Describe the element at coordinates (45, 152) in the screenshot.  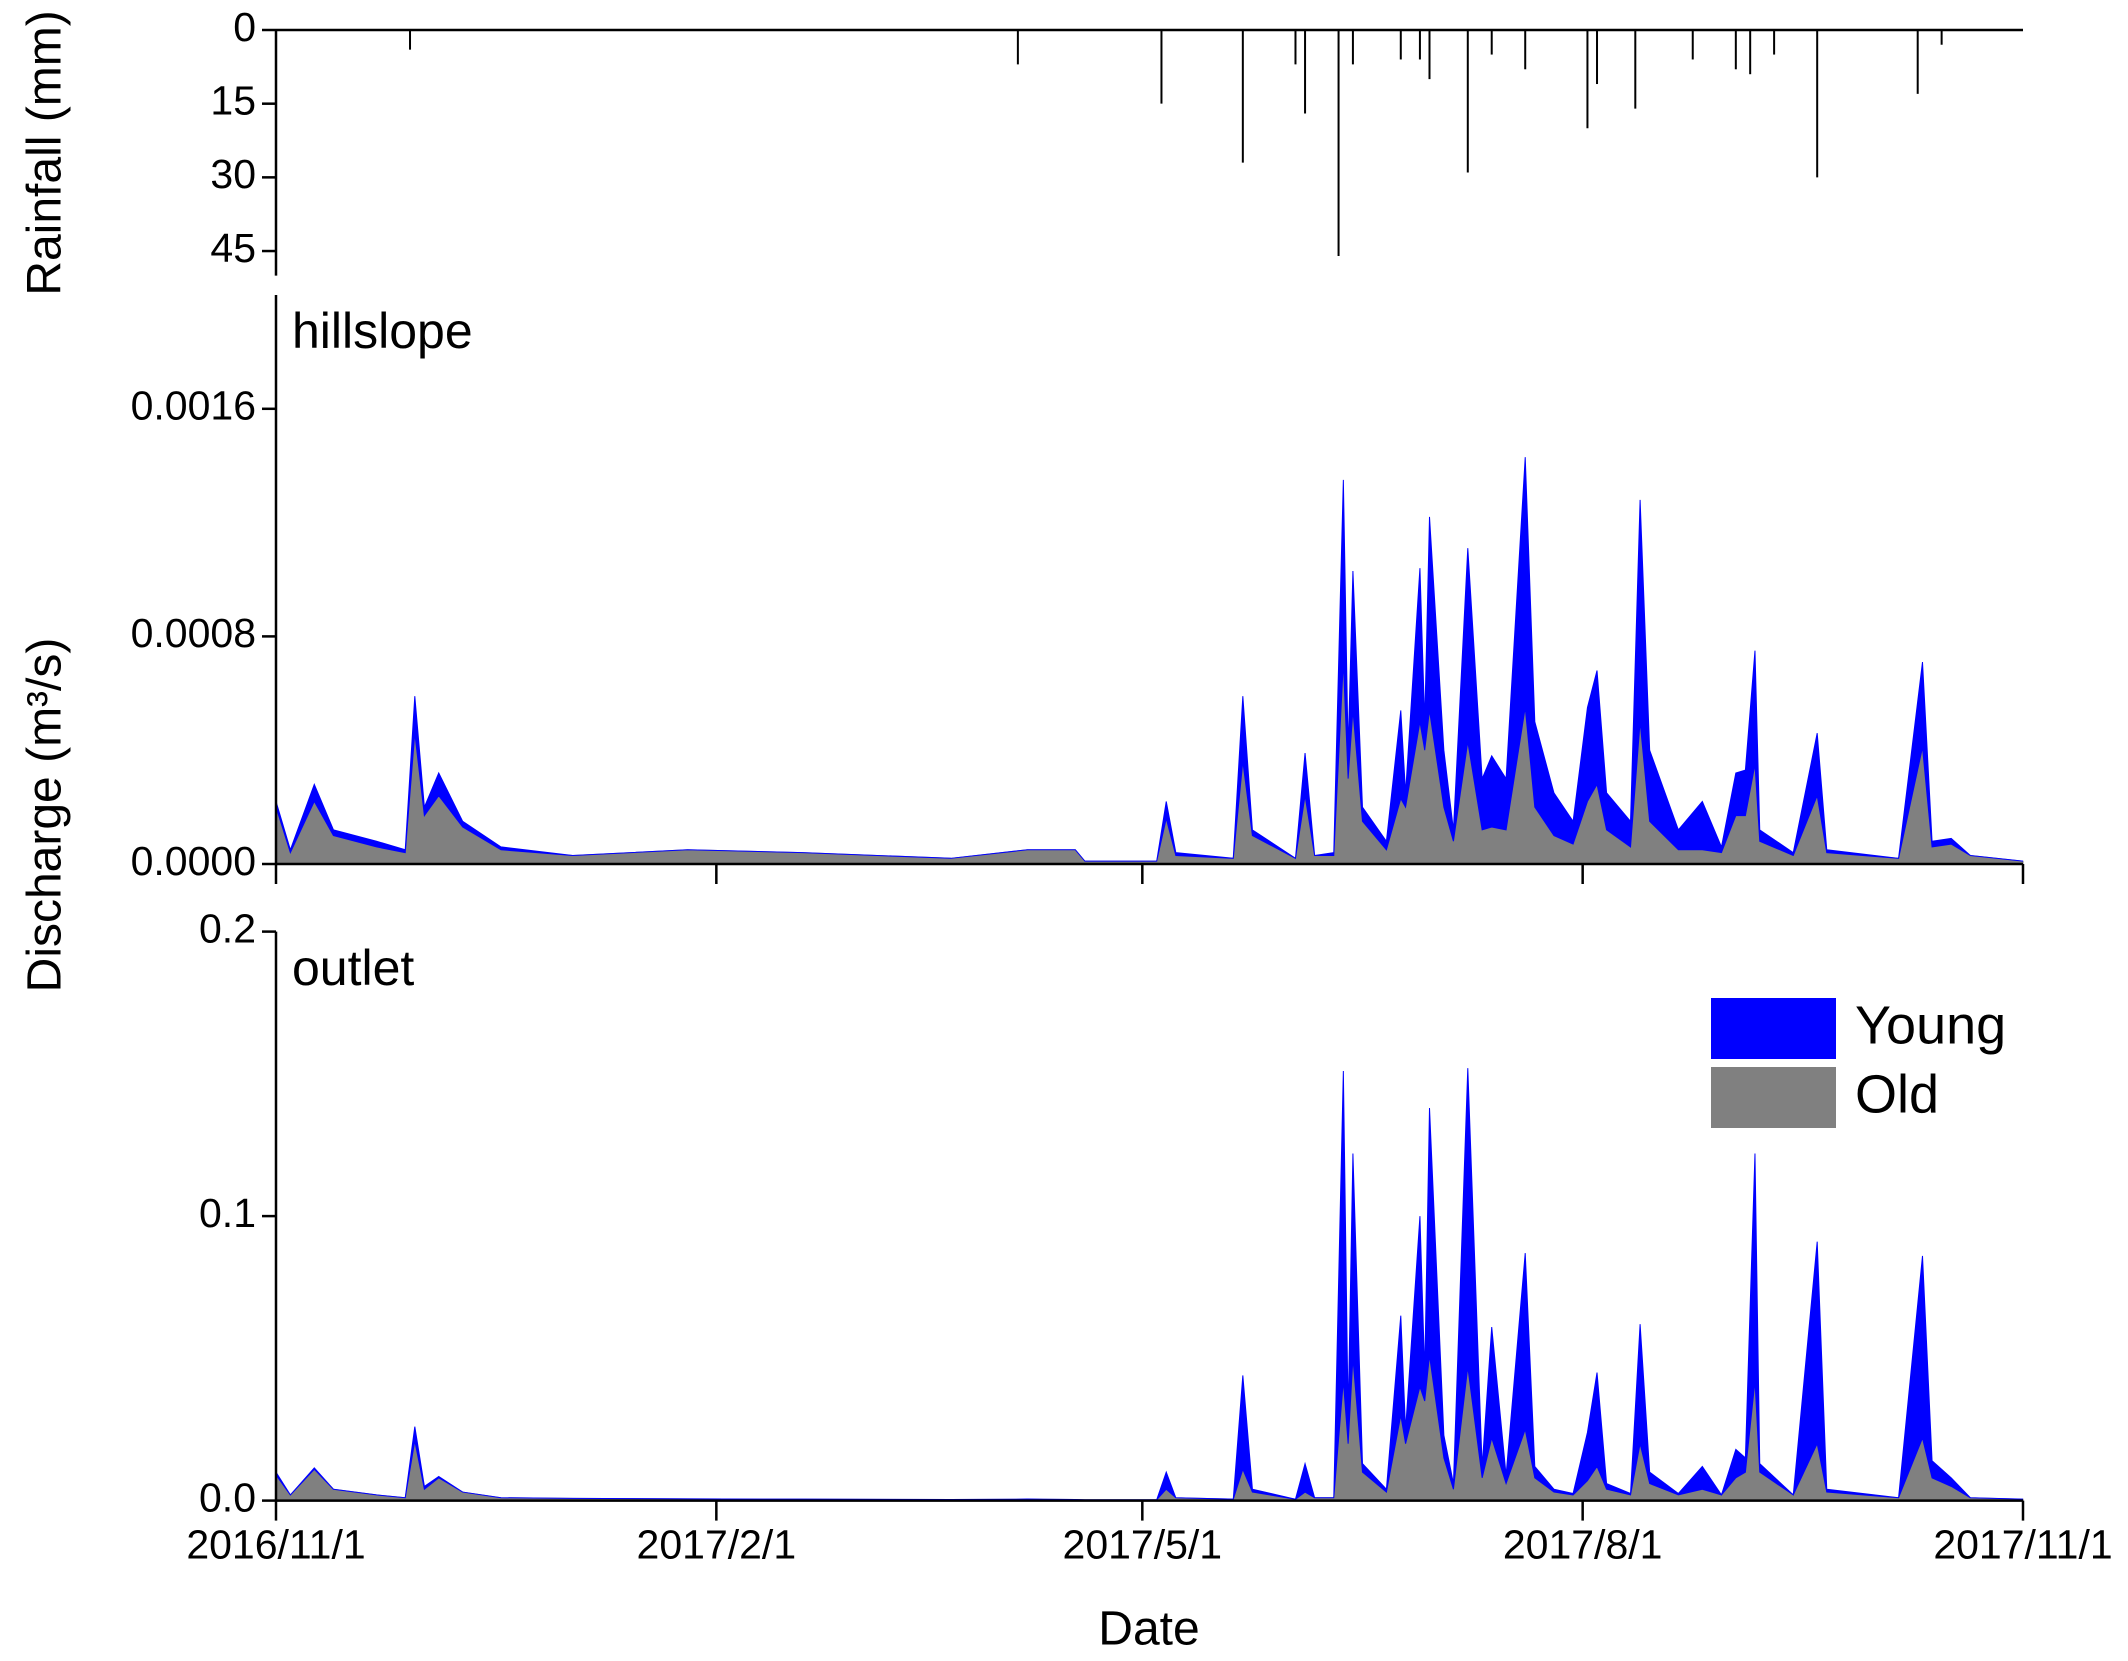
I see `y-axis-label: Rainfall (mm)` at that location.